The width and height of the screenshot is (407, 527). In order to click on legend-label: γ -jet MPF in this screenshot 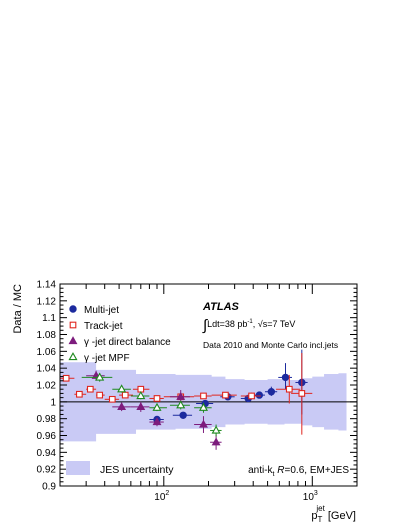, I will do `click(107, 358)`.